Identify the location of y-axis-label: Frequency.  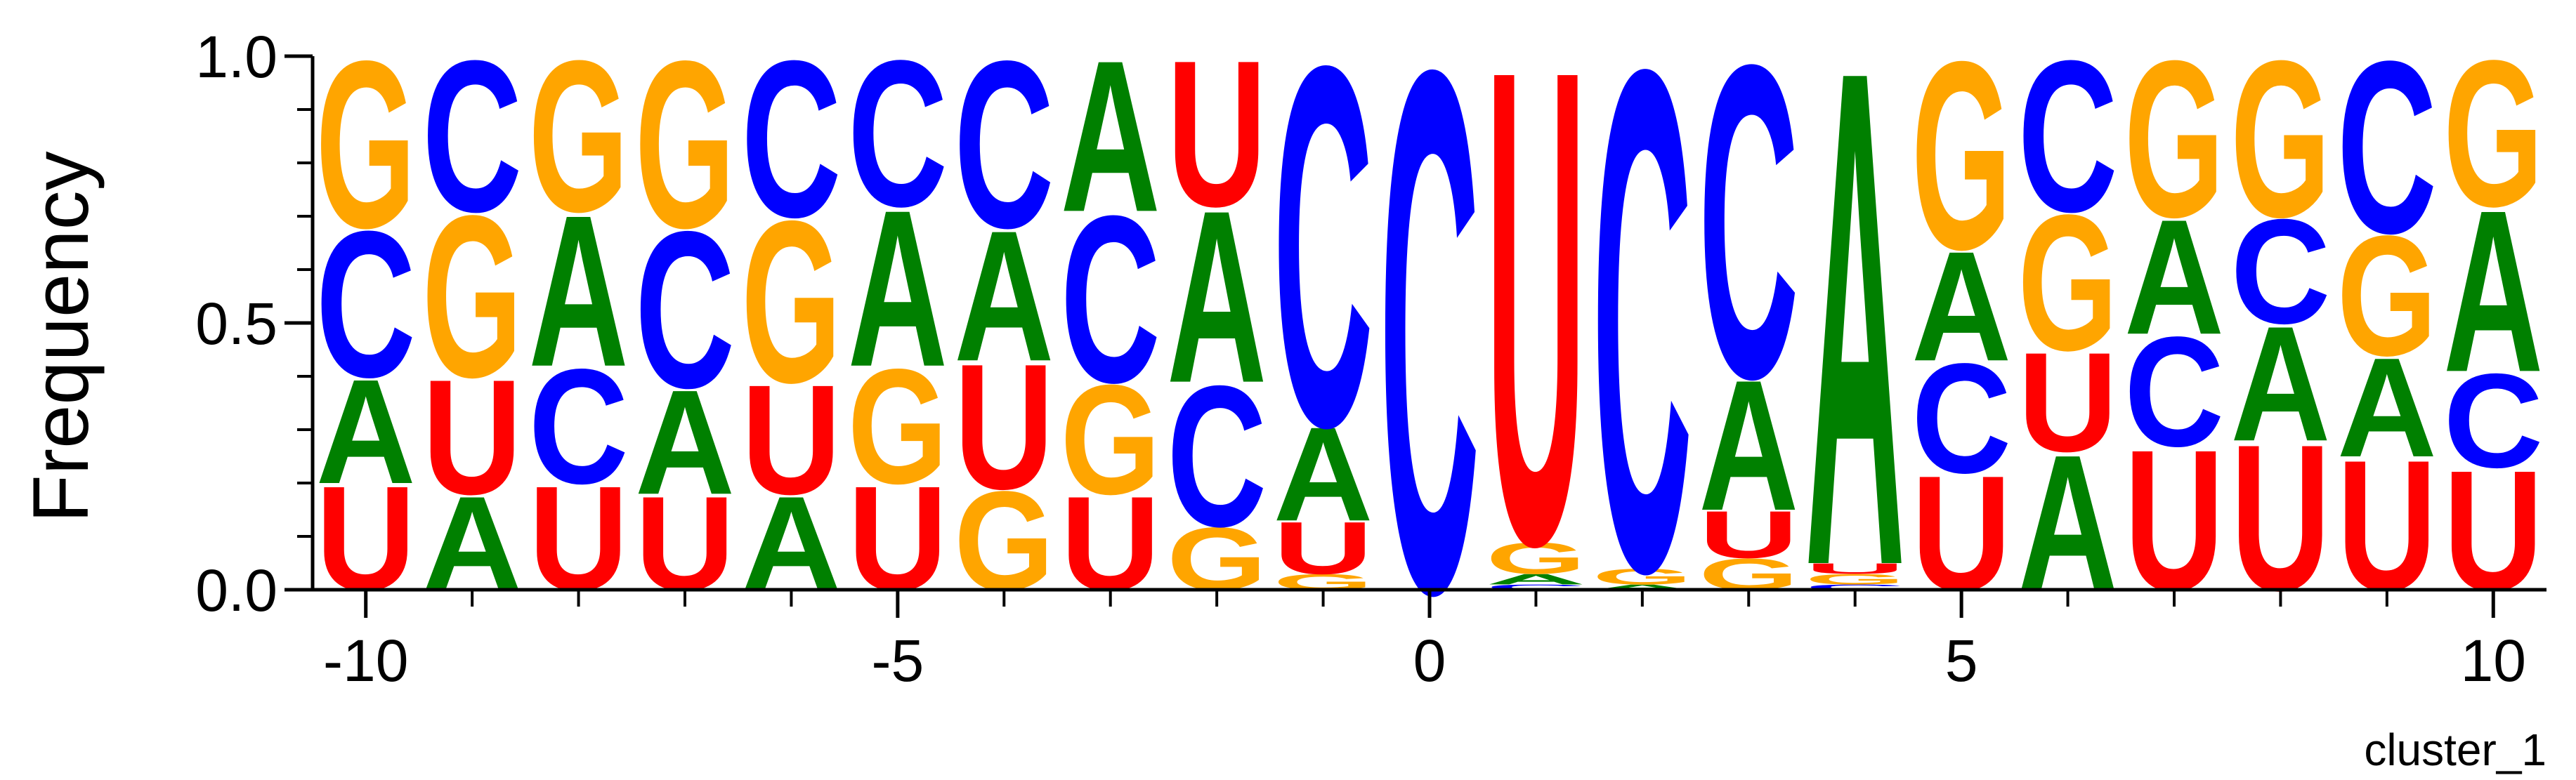
(61, 336).